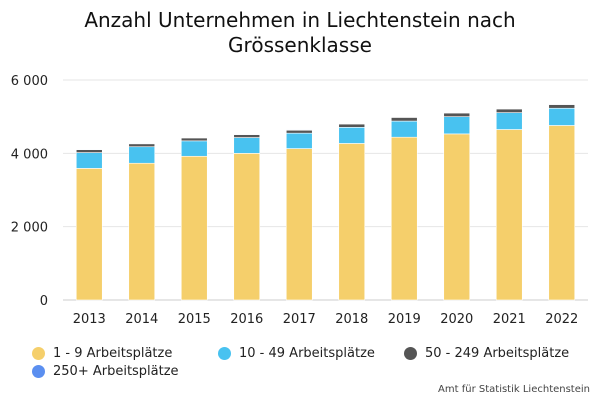 The image size is (600, 400). I want to click on legend-item: 250+ Arbeitsplätze, so click(105, 371).